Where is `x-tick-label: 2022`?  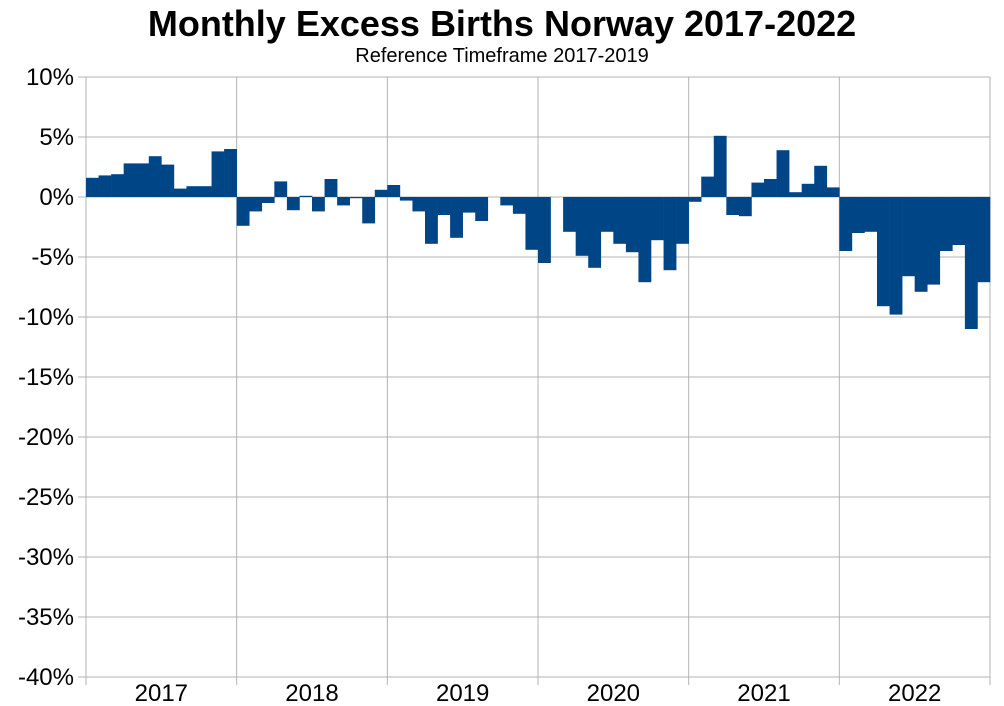 x-tick-label: 2022 is located at coordinates (914, 693).